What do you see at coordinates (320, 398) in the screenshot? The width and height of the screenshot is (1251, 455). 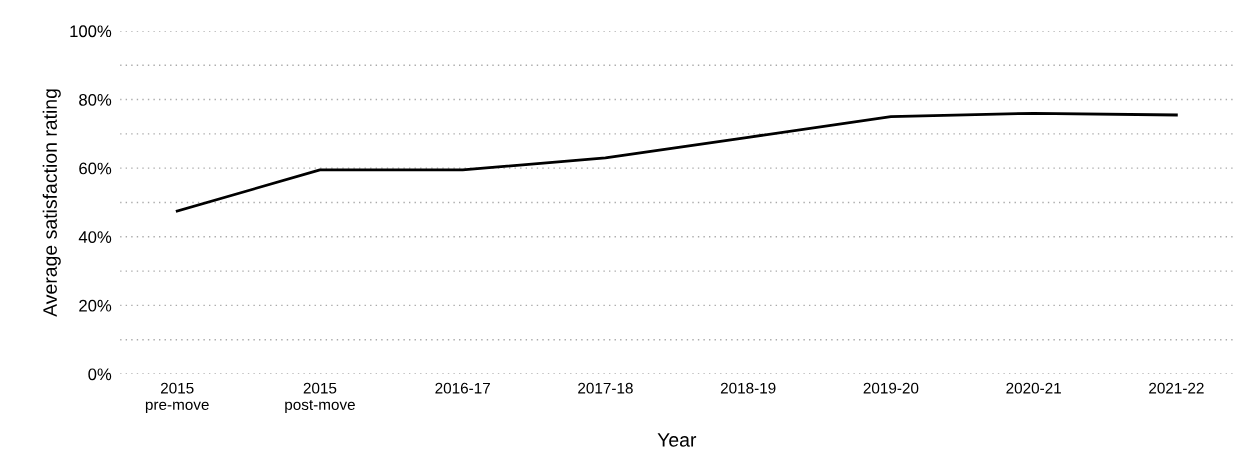 I see `x-tick-label: 2015 post-move` at bounding box center [320, 398].